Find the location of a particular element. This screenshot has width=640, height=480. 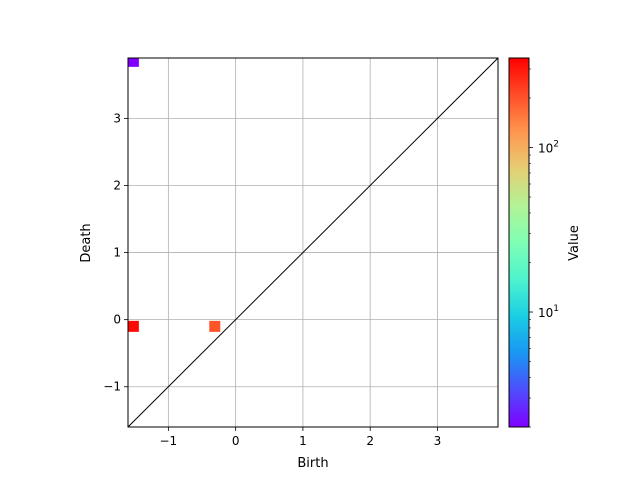

y-axis-label: Death is located at coordinates (86, 242).